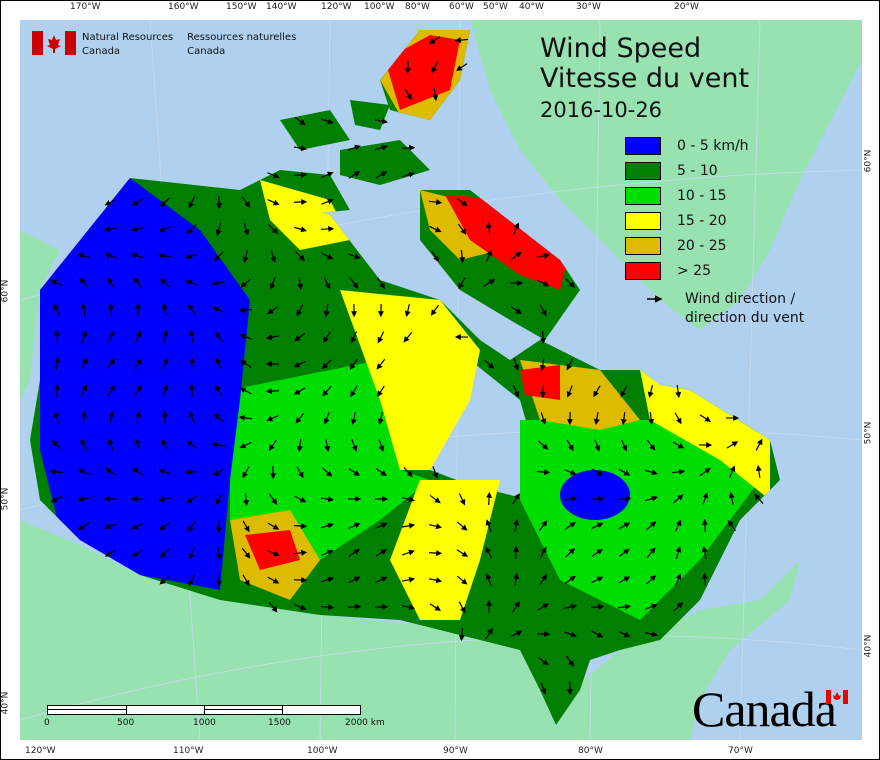 The width and height of the screenshot is (880, 760). I want to click on axis-tick-label: 80°W, so click(417, 7).